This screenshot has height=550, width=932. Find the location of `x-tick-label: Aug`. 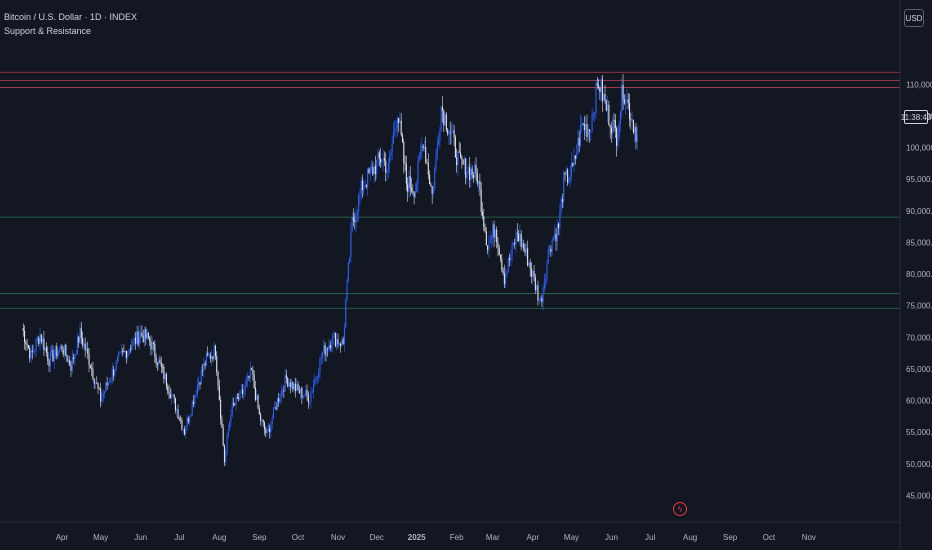

x-tick-label: Aug is located at coordinates (690, 537).